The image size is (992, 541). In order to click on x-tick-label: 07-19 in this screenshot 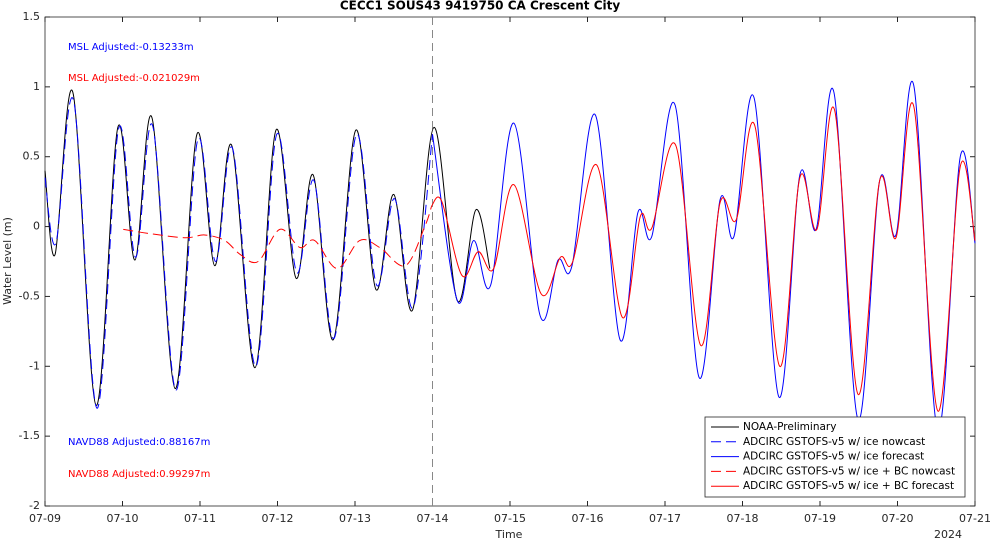, I will do `click(820, 518)`.